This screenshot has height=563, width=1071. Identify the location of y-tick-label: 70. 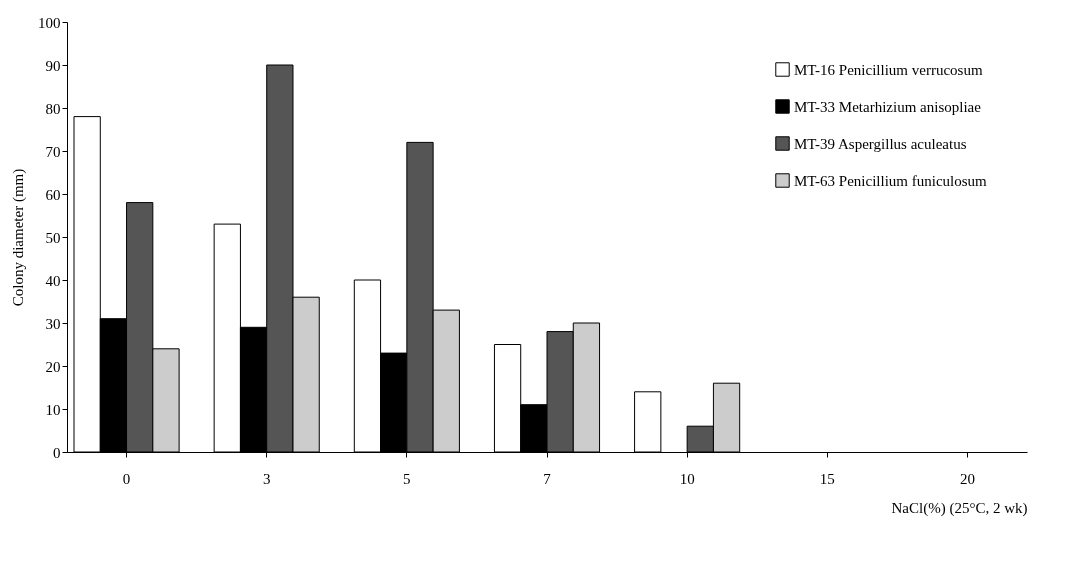
(53, 151).